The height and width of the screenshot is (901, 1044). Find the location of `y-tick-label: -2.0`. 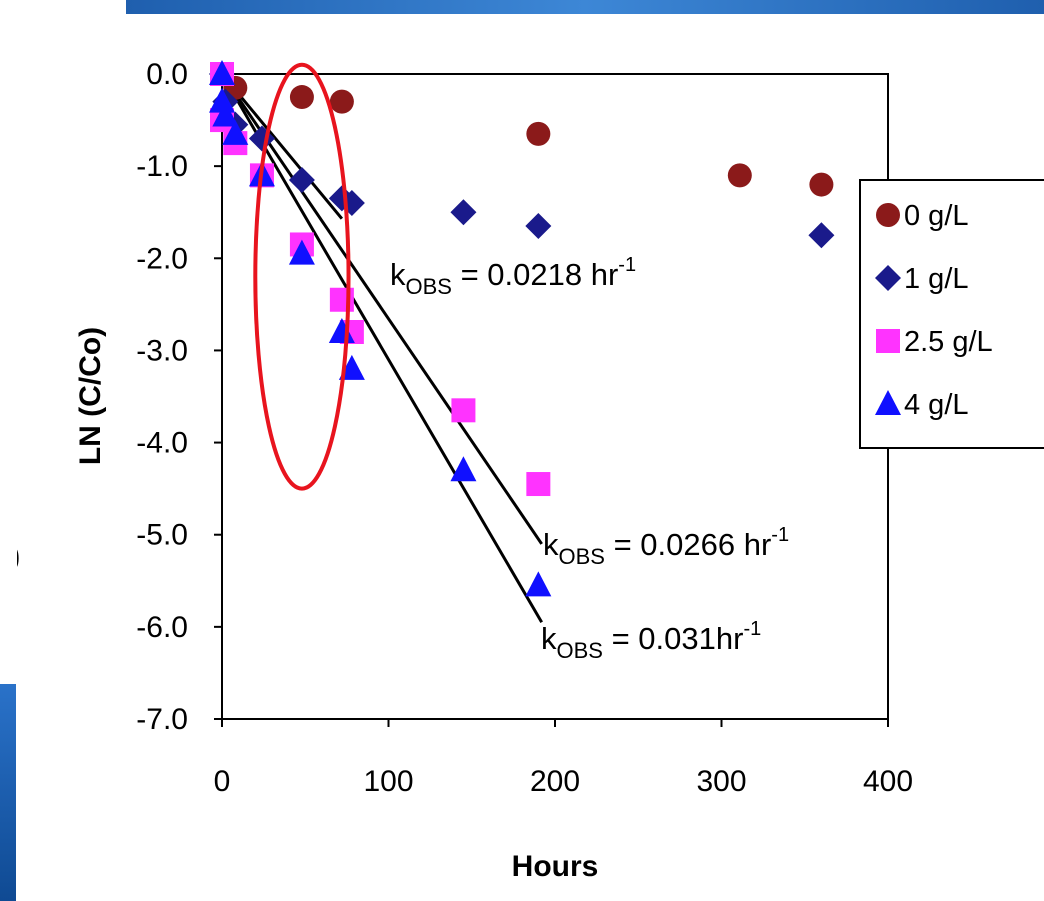

y-tick-label: -2.0 is located at coordinates (162, 258).